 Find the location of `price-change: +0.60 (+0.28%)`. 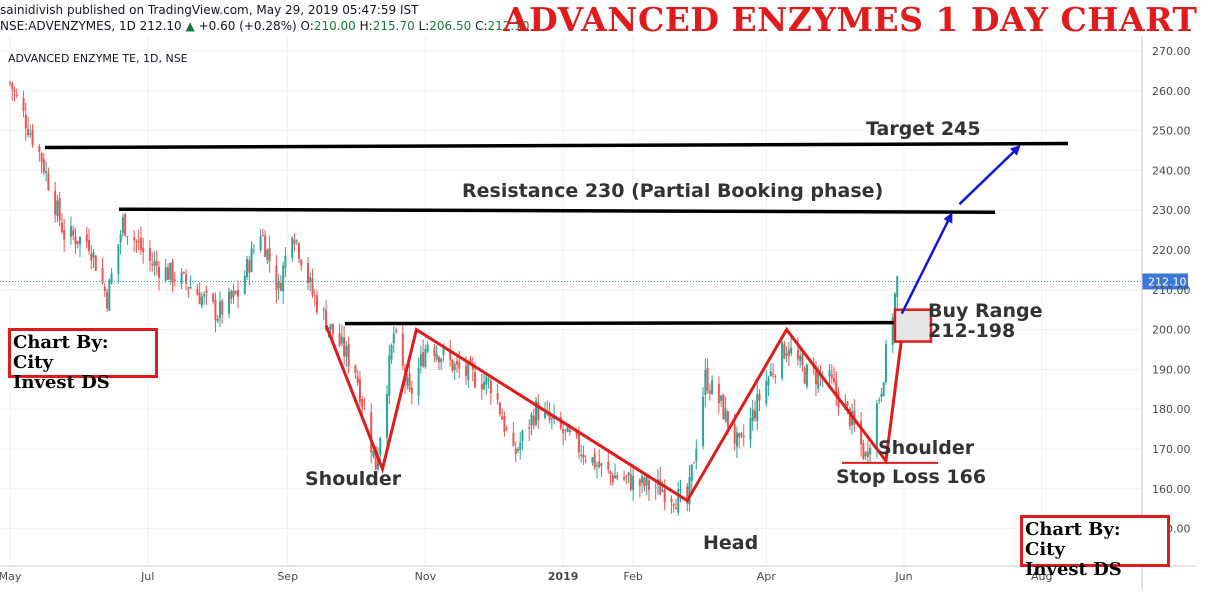

price-change: +0.60 (+0.28%) is located at coordinates (247, 26).